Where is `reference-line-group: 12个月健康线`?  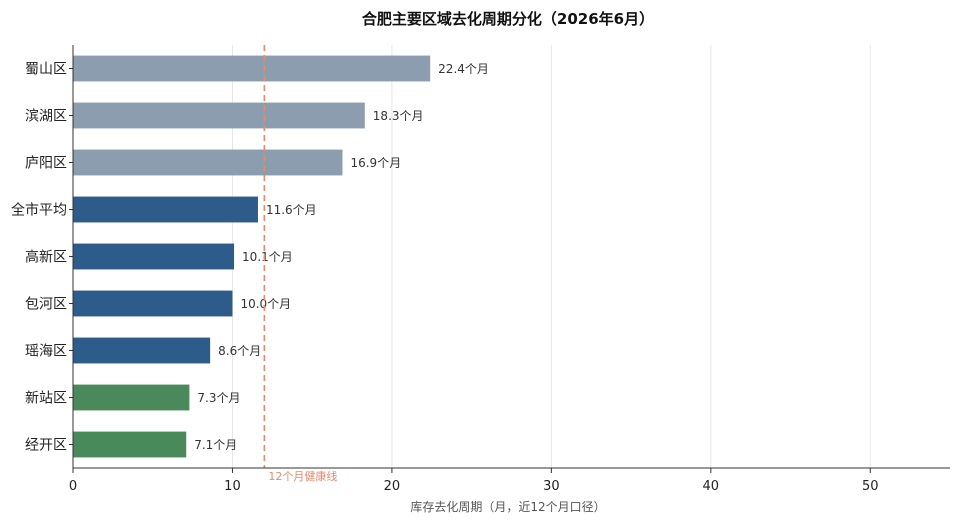
reference-line-group: 12个月健康线 is located at coordinates (300, 264).